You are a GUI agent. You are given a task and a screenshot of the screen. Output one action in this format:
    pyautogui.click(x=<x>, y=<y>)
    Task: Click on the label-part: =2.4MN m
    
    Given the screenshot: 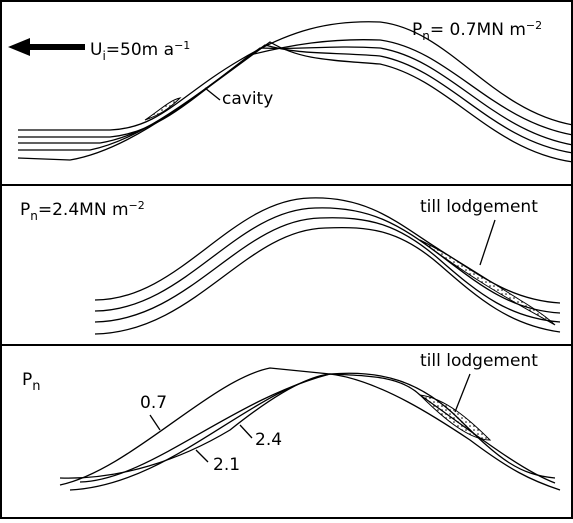 What is the action you would take?
    pyautogui.click(x=83, y=210)
    